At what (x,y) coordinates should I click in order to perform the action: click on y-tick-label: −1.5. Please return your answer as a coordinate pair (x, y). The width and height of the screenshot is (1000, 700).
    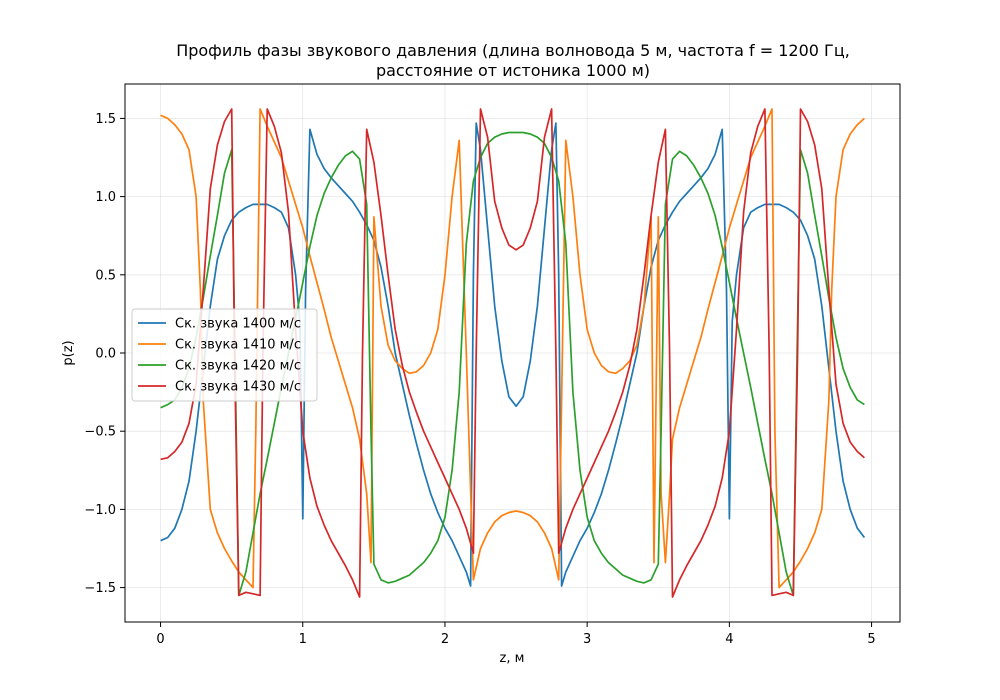
    Looking at the image, I should click on (100, 588).